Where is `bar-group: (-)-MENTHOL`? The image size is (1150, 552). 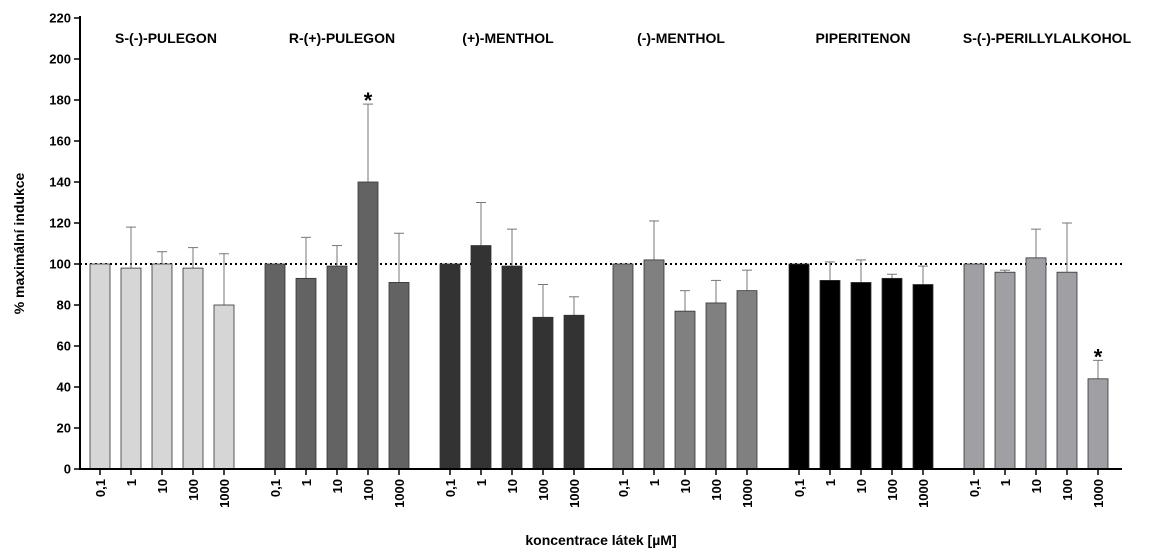
bar-group: (-)-MENTHOL is located at coordinates (685, 250).